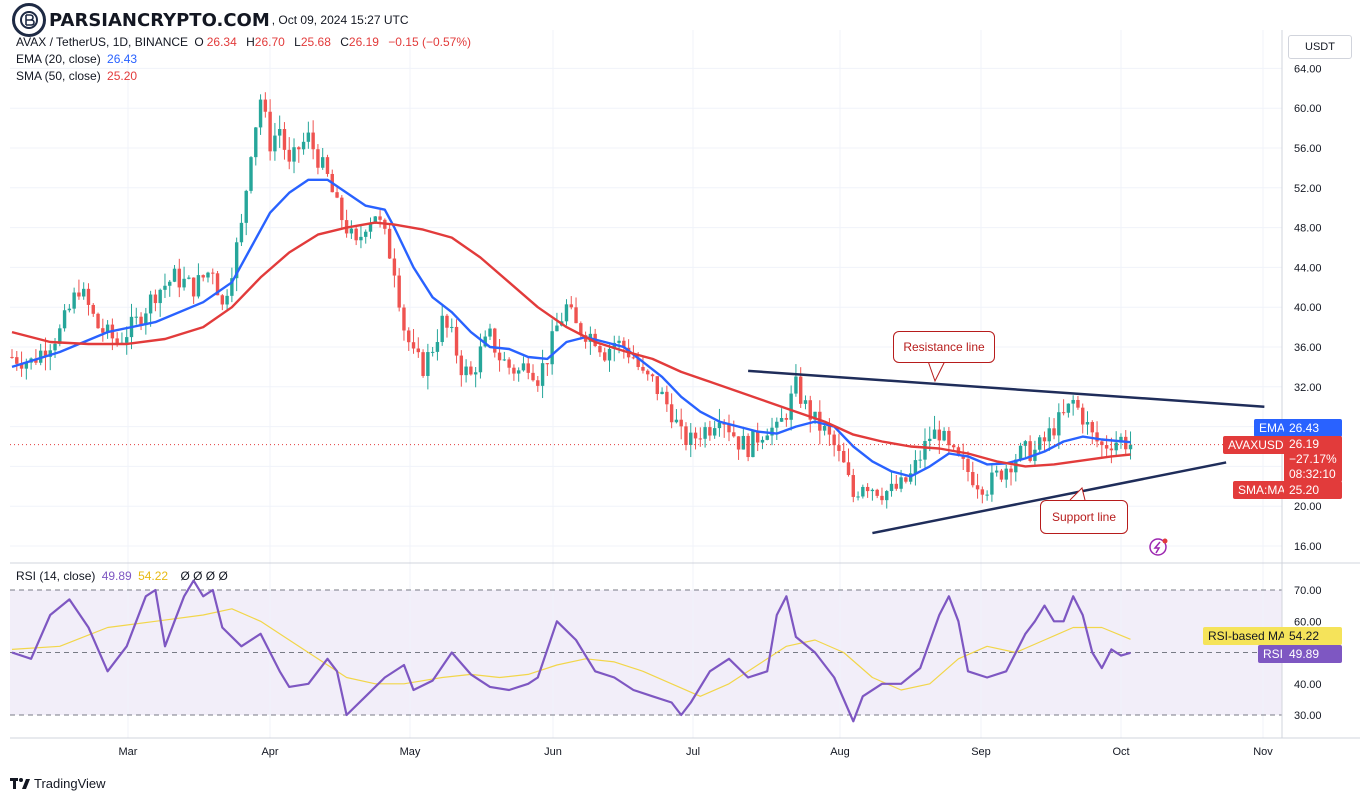 The width and height of the screenshot is (1360, 801). What do you see at coordinates (1308, 685) in the screenshot?
I see `rsi-y-tick-label: 40.00` at bounding box center [1308, 685].